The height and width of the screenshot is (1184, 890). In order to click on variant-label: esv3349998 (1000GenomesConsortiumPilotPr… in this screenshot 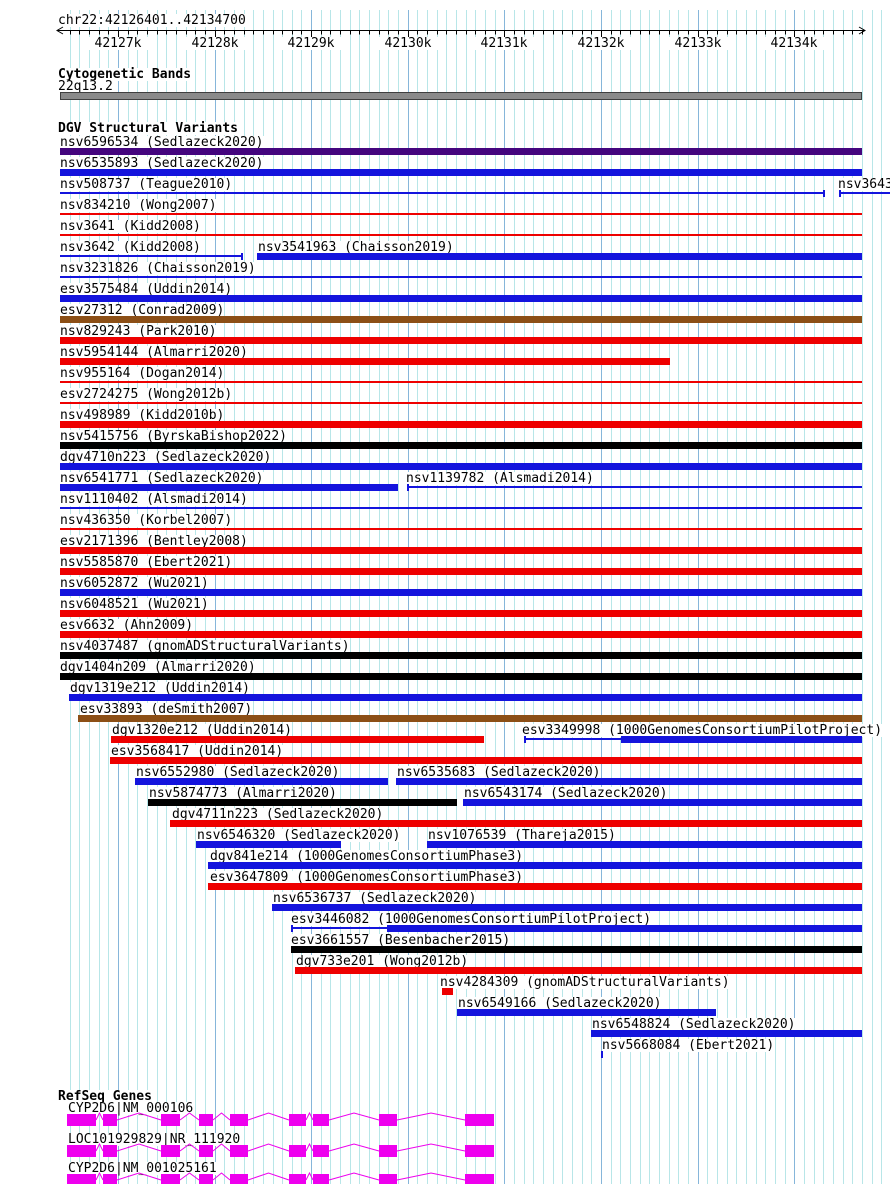, I will do `click(702, 730)`.